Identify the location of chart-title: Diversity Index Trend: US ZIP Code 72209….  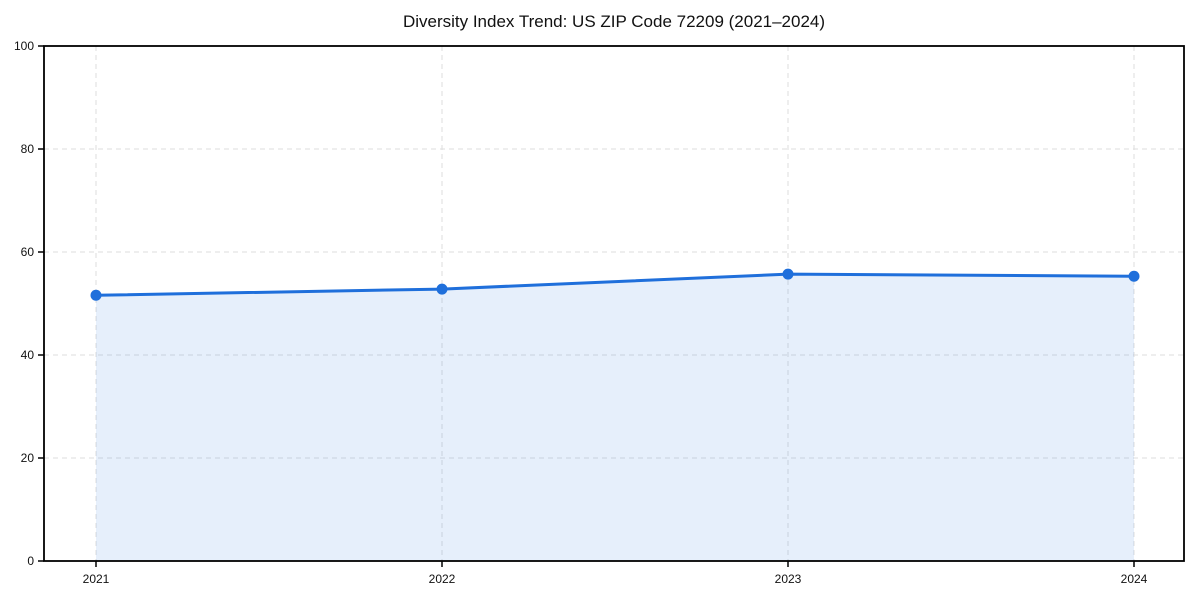
(614, 21).